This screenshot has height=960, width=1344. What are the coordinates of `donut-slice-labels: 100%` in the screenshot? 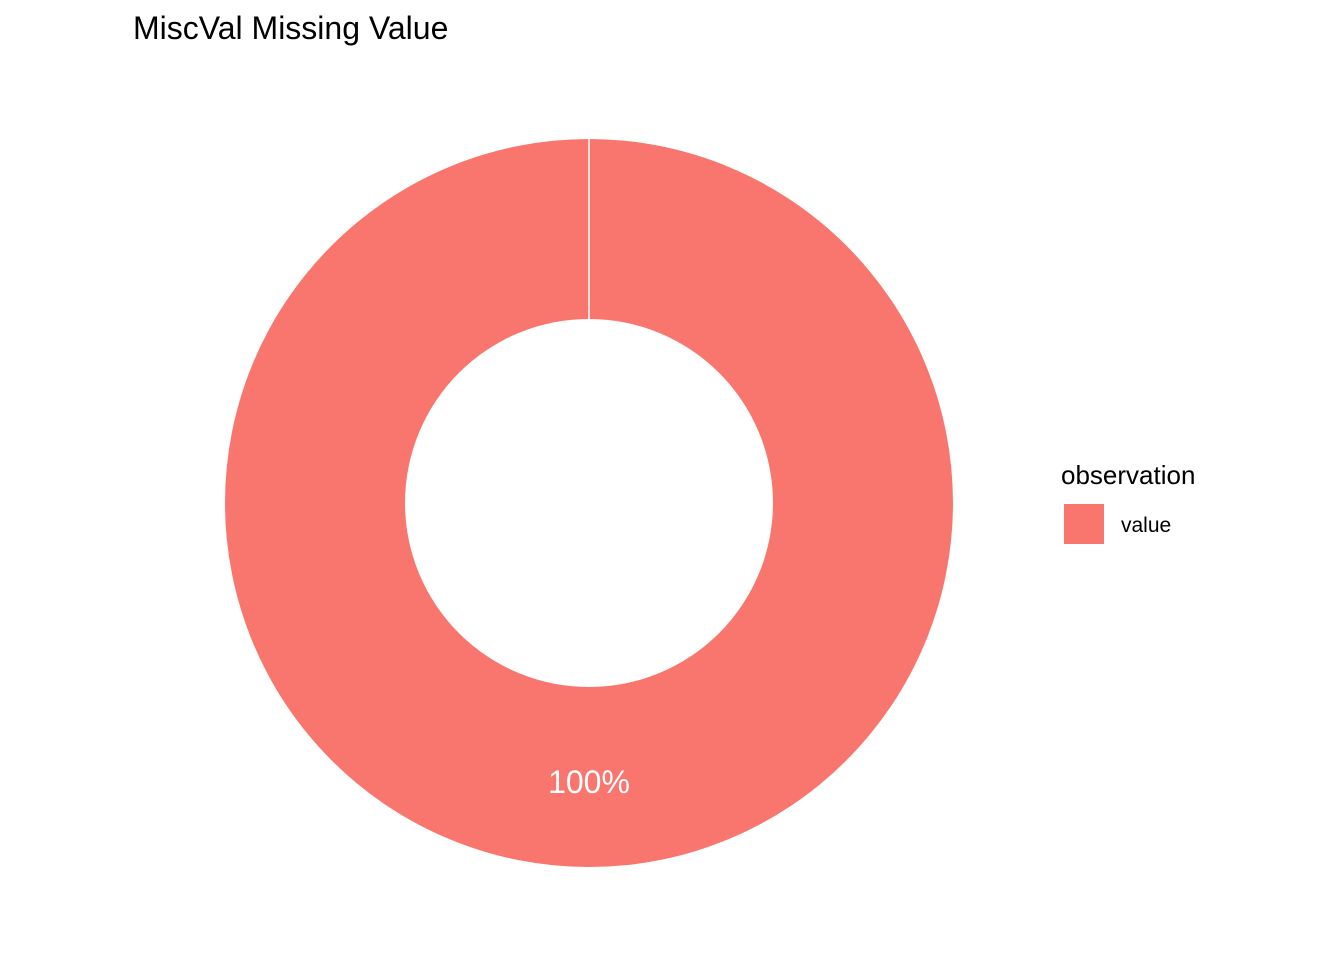 It's located at (589, 782).